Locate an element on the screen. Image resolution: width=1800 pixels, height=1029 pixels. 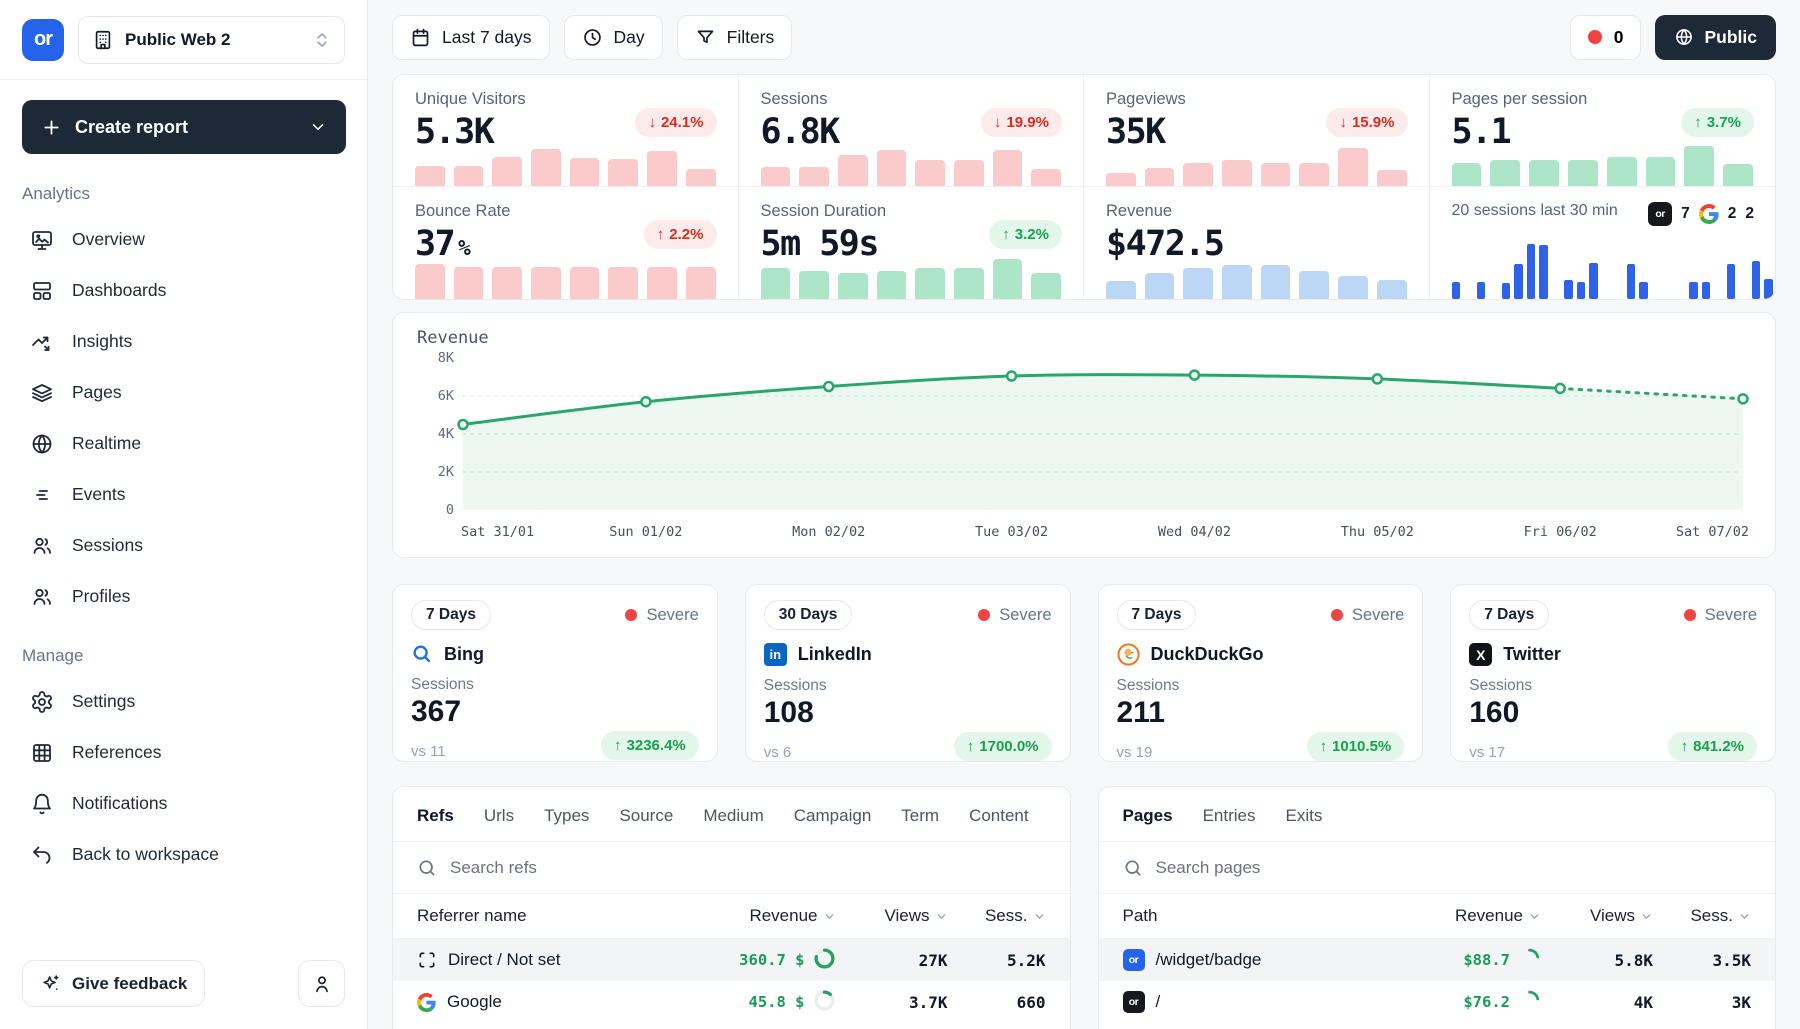
filters-button: Filters is located at coordinates (734, 37).